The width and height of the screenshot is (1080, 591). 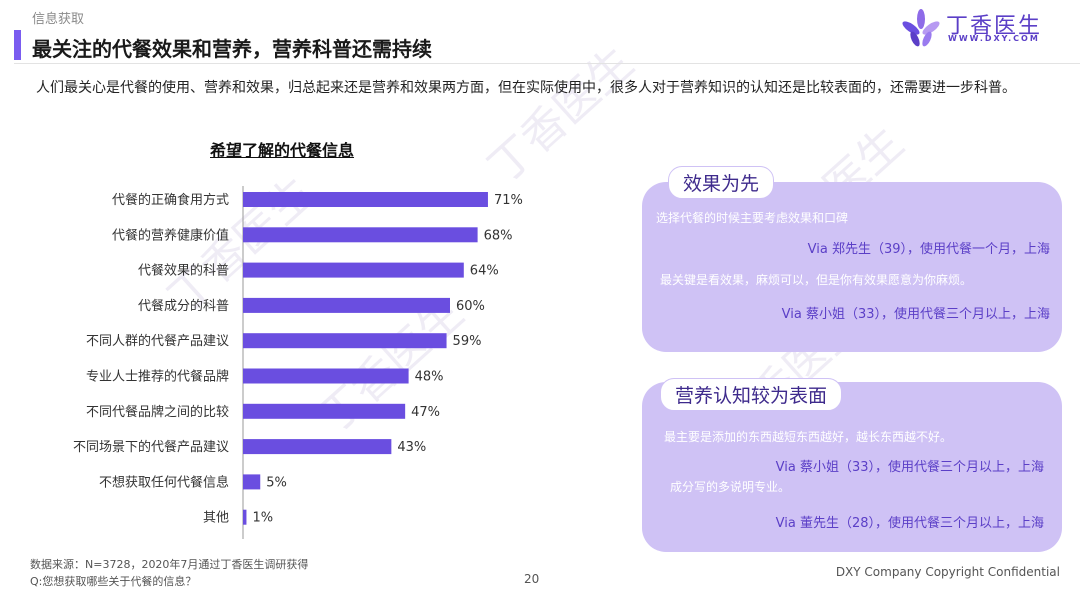 I want to click on data-label: 71%, so click(x=508, y=200).